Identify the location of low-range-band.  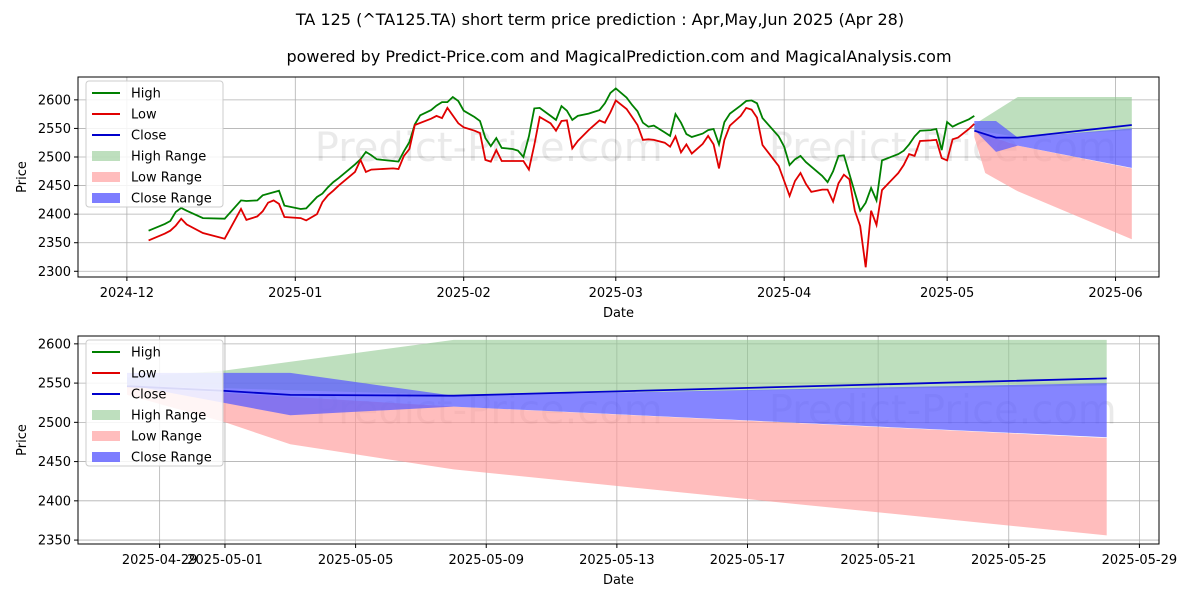
(1053, 185).